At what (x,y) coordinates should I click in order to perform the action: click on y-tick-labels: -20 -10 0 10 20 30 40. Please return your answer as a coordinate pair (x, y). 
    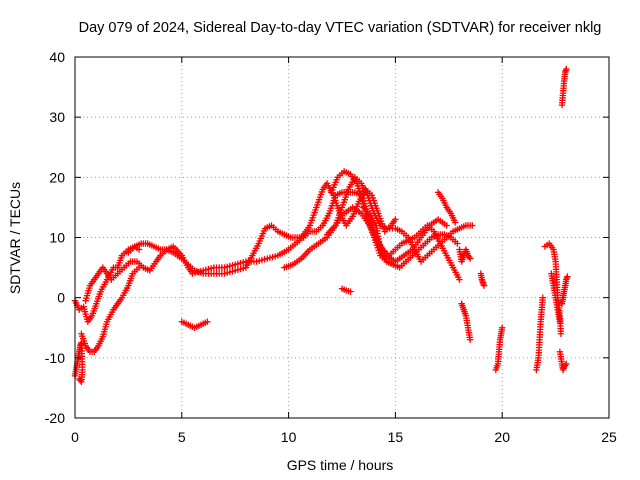
    Looking at the image, I should click on (55, 237).